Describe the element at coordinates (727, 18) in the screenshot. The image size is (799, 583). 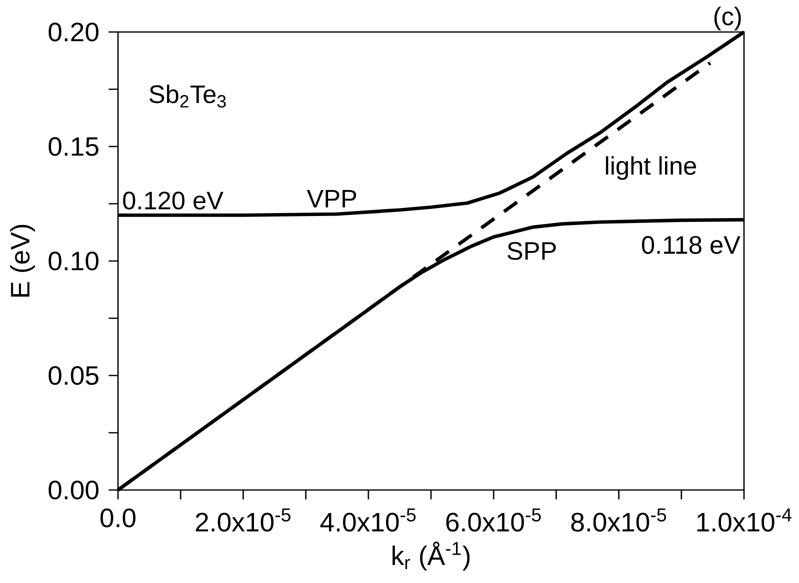
I see `text: (c)` at that location.